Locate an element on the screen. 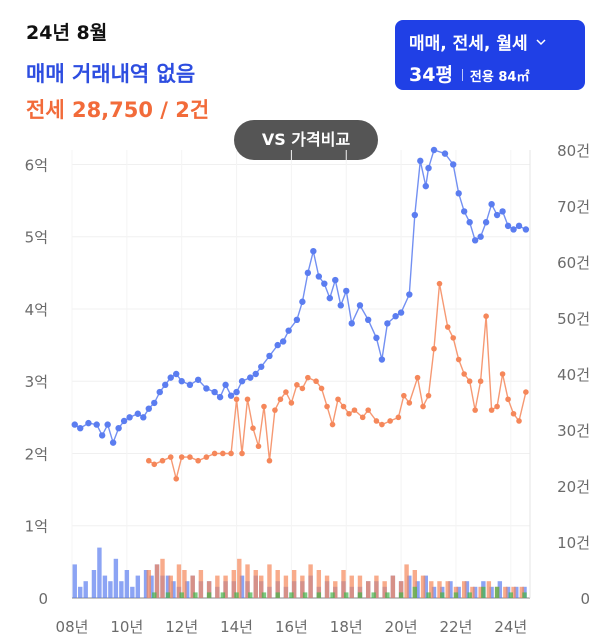  jeonse-summary: 전세 28,750 / 2건 is located at coordinates (118, 110).